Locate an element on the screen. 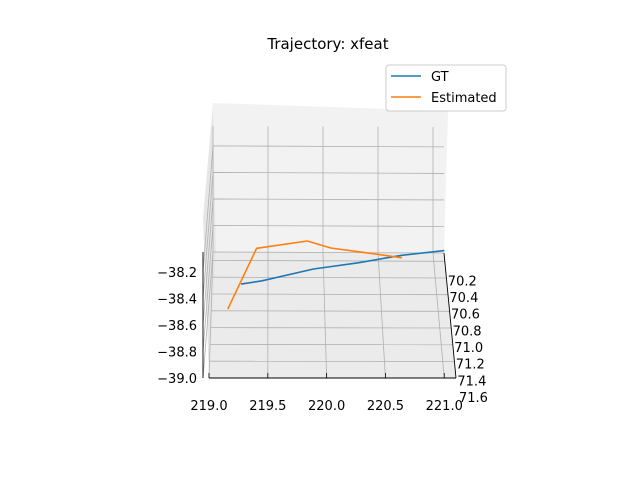 Image resolution: width=640 pixels, height=480 pixels. z-tick-label: −38.6 is located at coordinates (177, 326).